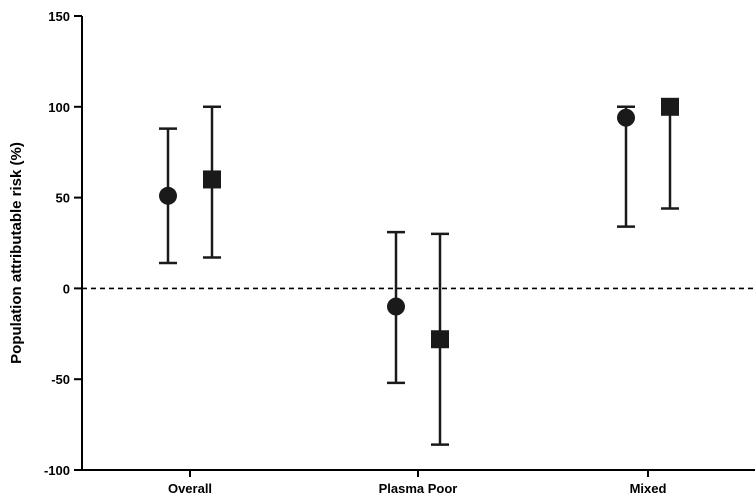  Describe the element at coordinates (59, 107) in the screenshot. I see `y-tick-label: 100` at that location.